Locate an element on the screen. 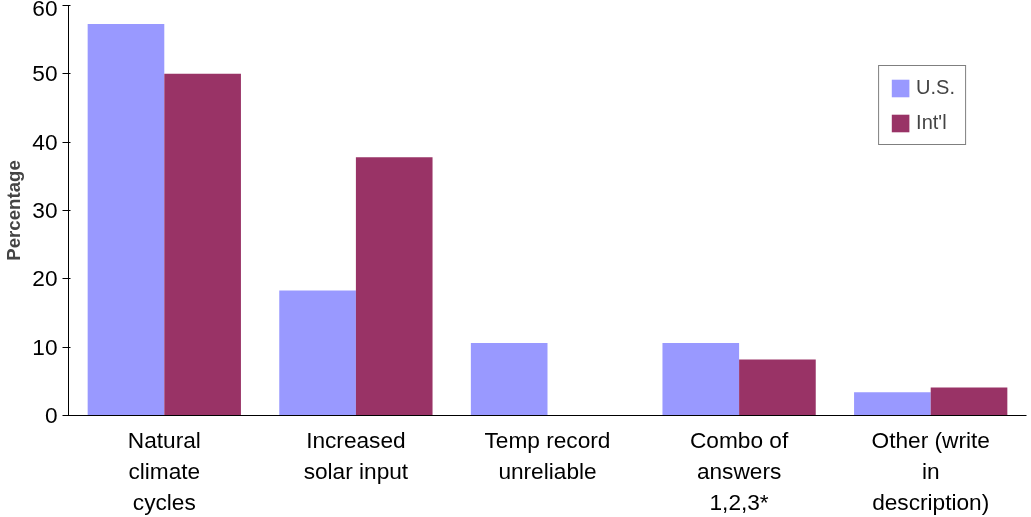 The image size is (1031, 517). y-tick-label: 60 is located at coordinates (45, 10).